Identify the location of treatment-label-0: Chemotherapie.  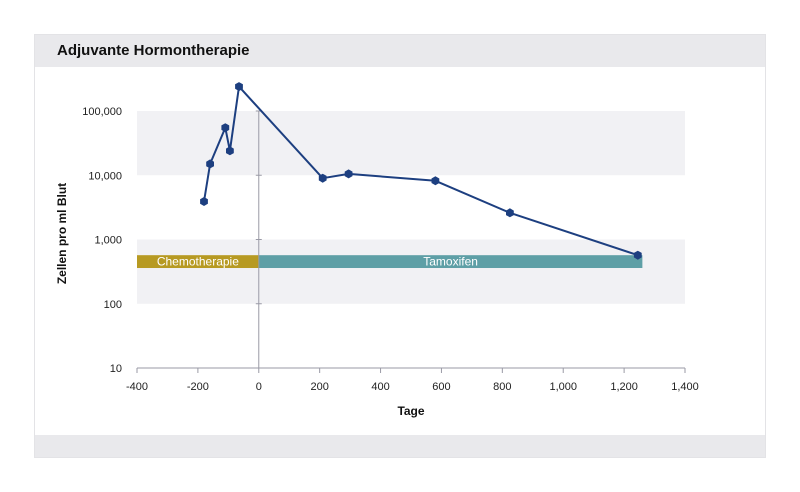
(198, 262).